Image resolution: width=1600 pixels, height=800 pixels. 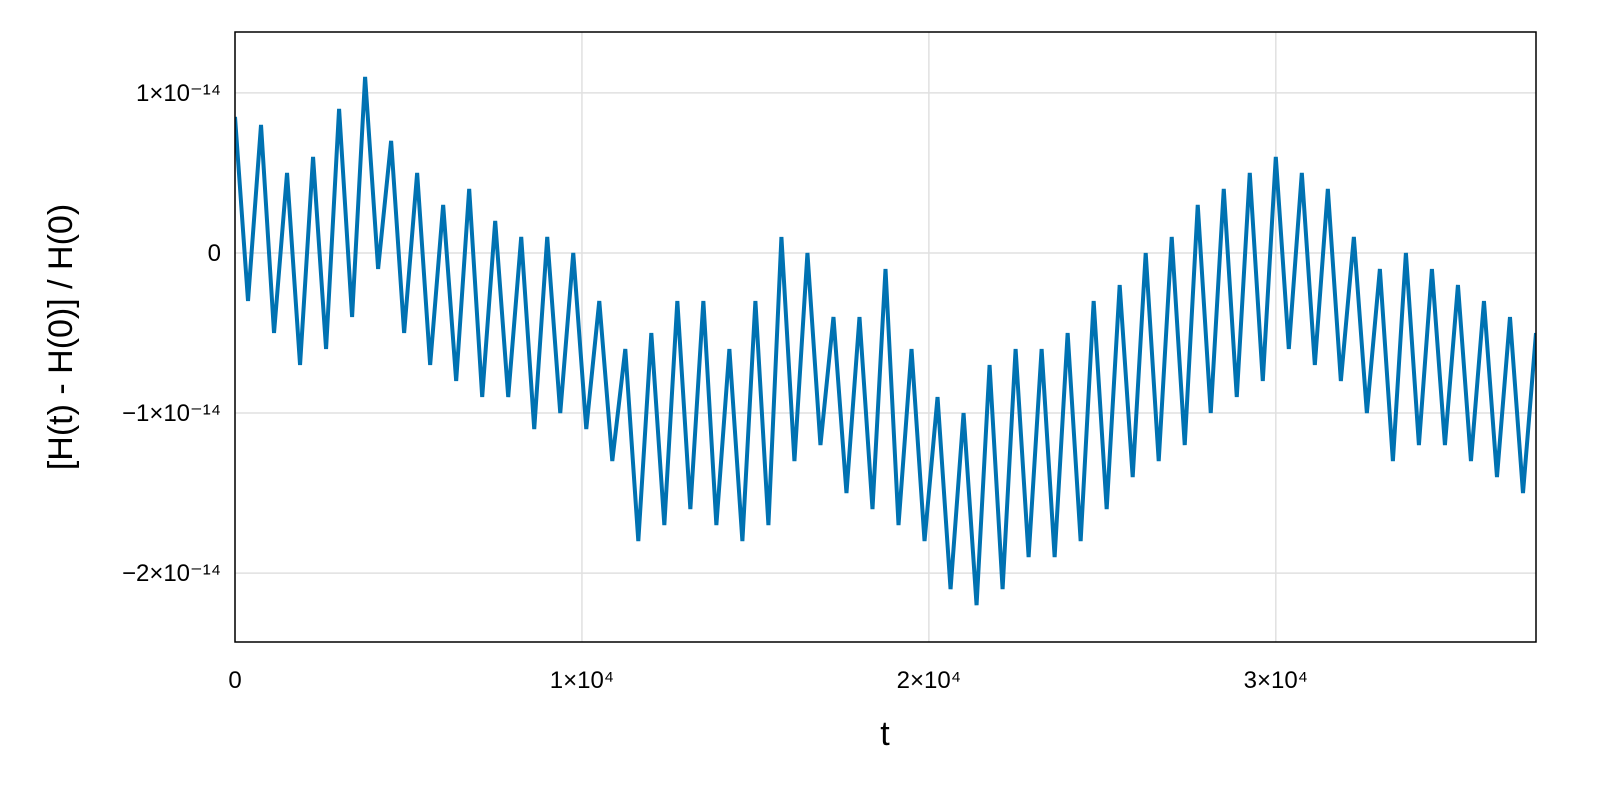 What do you see at coordinates (214, 253) in the screenshot?
I see `y-tick-label: 0` at bounding box center [214, 253].